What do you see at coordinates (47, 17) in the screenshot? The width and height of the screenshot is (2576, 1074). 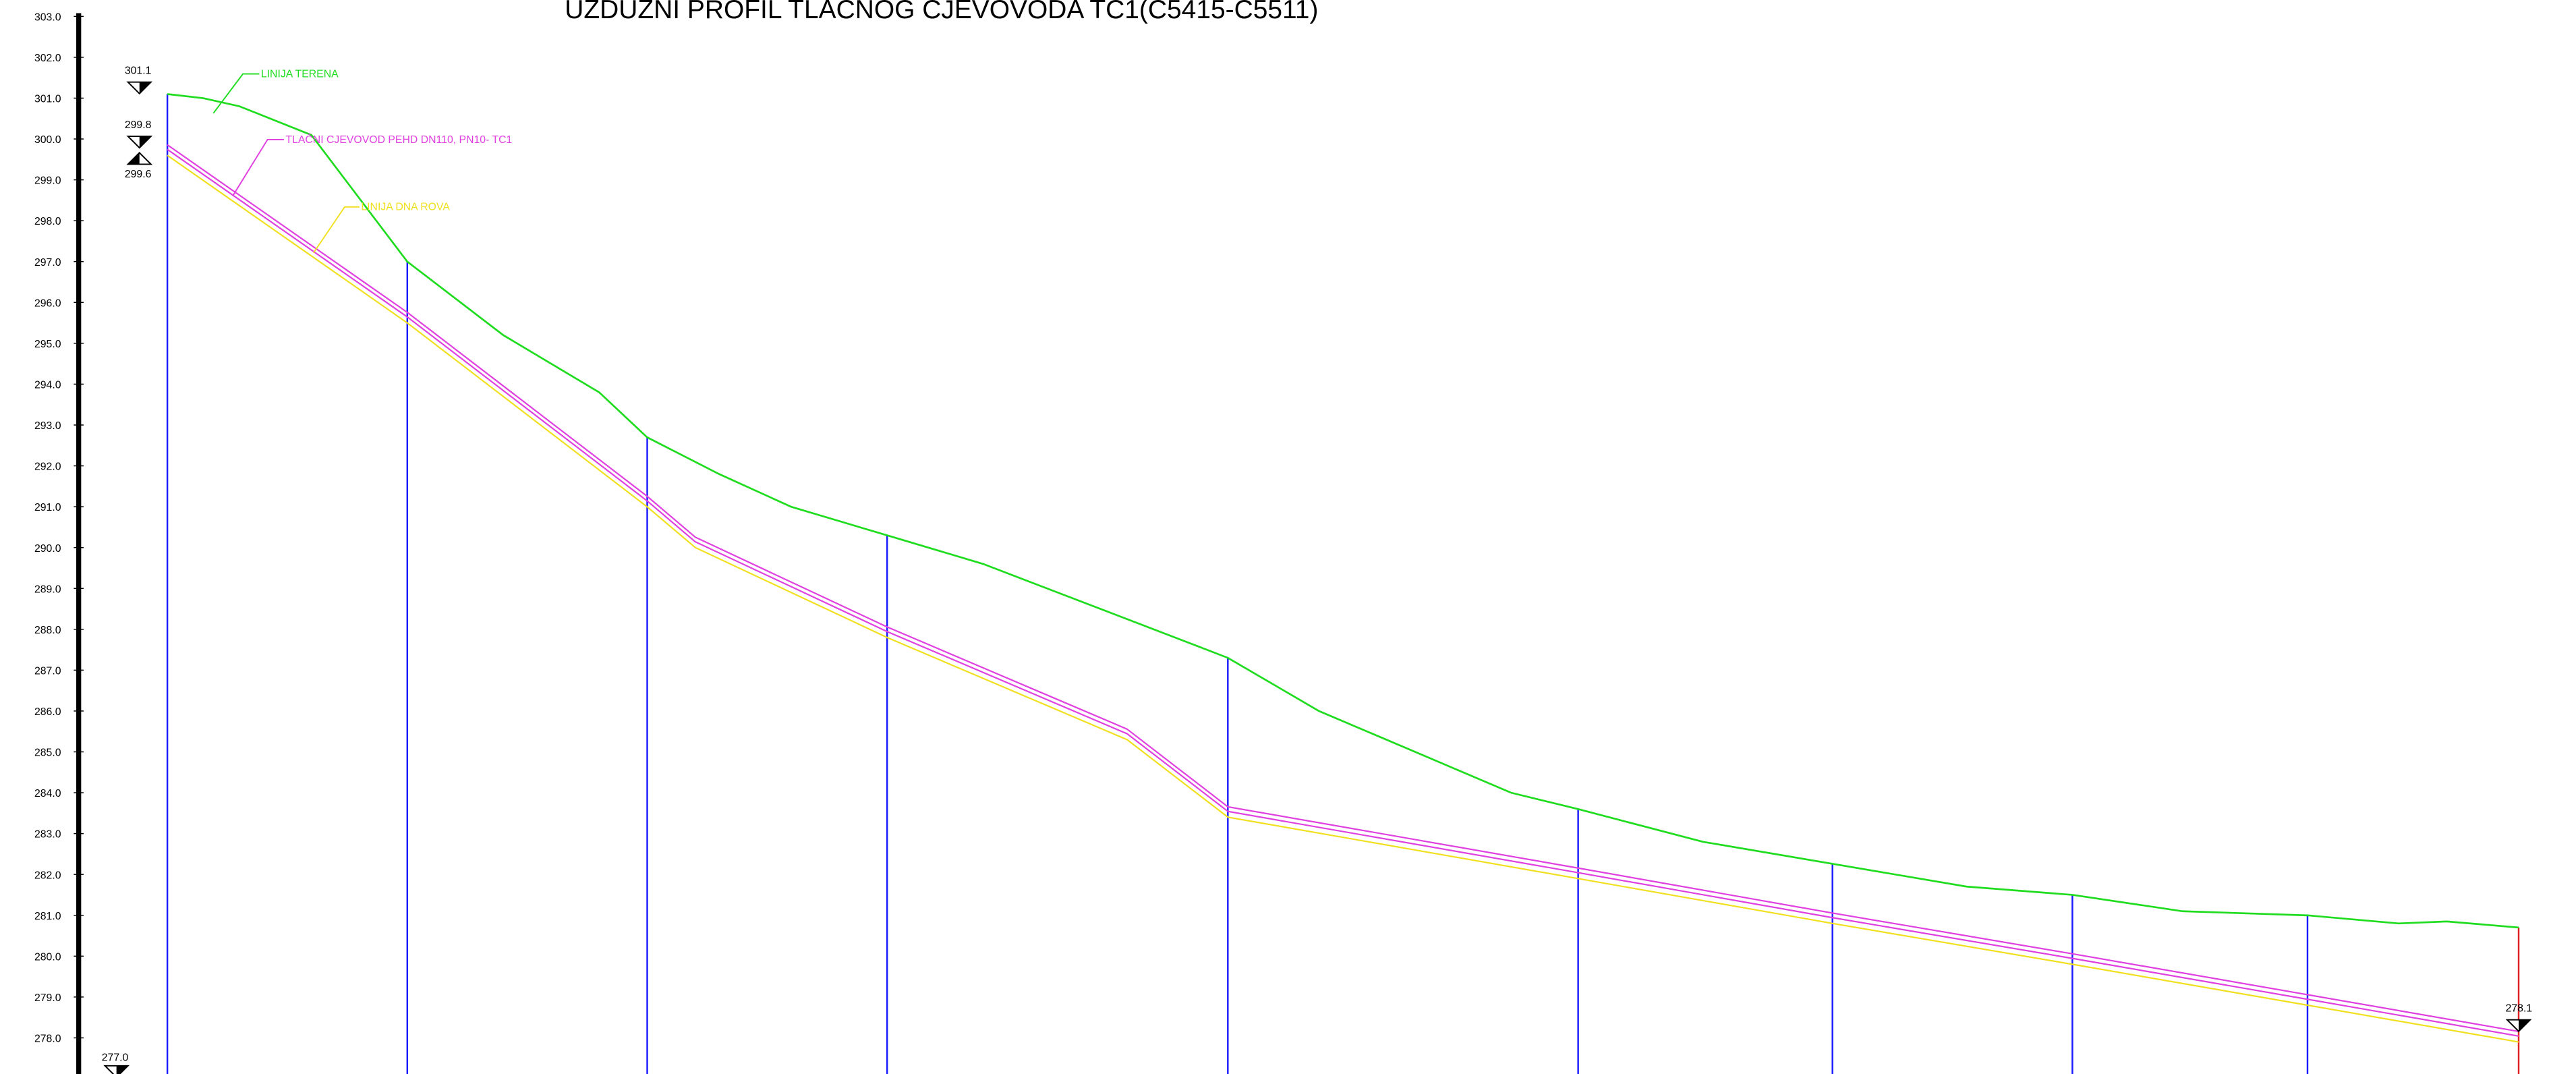 I see `elevation-tick-label: 303.0` at bounding box center [47, 17].